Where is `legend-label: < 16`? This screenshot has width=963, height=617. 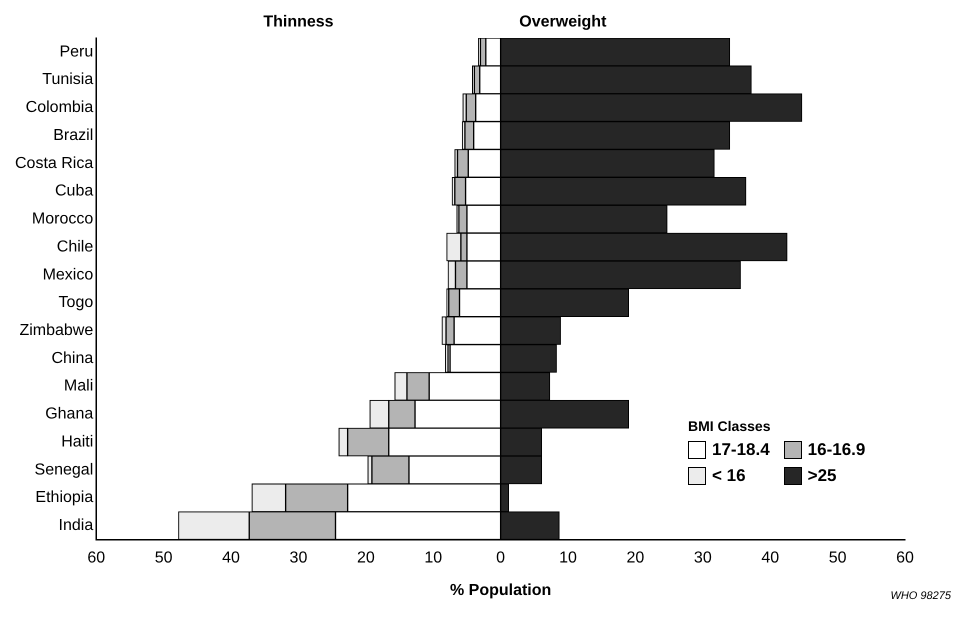 legend-label: < 16 is located at coordinates (729, 476).